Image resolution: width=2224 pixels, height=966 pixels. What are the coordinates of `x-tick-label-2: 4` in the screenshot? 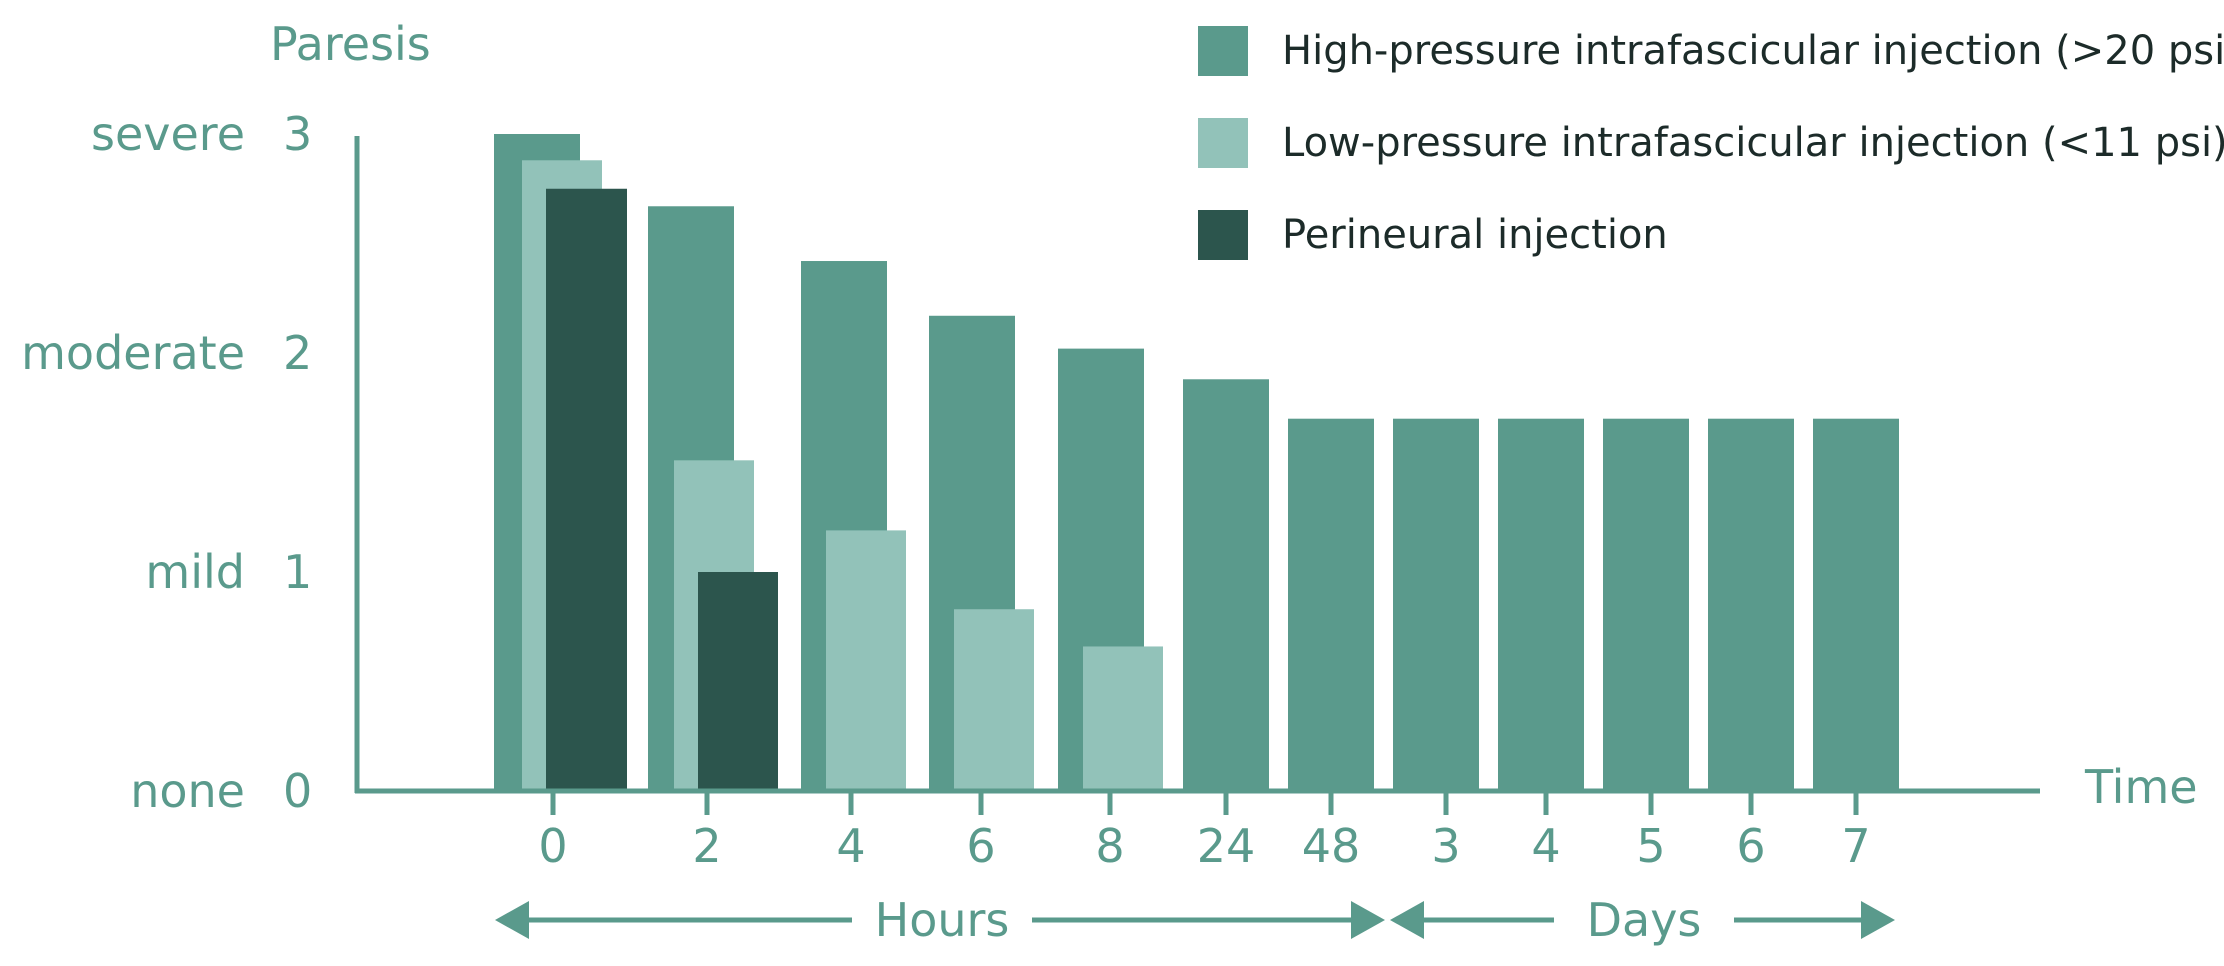 It's located at (850, 846).